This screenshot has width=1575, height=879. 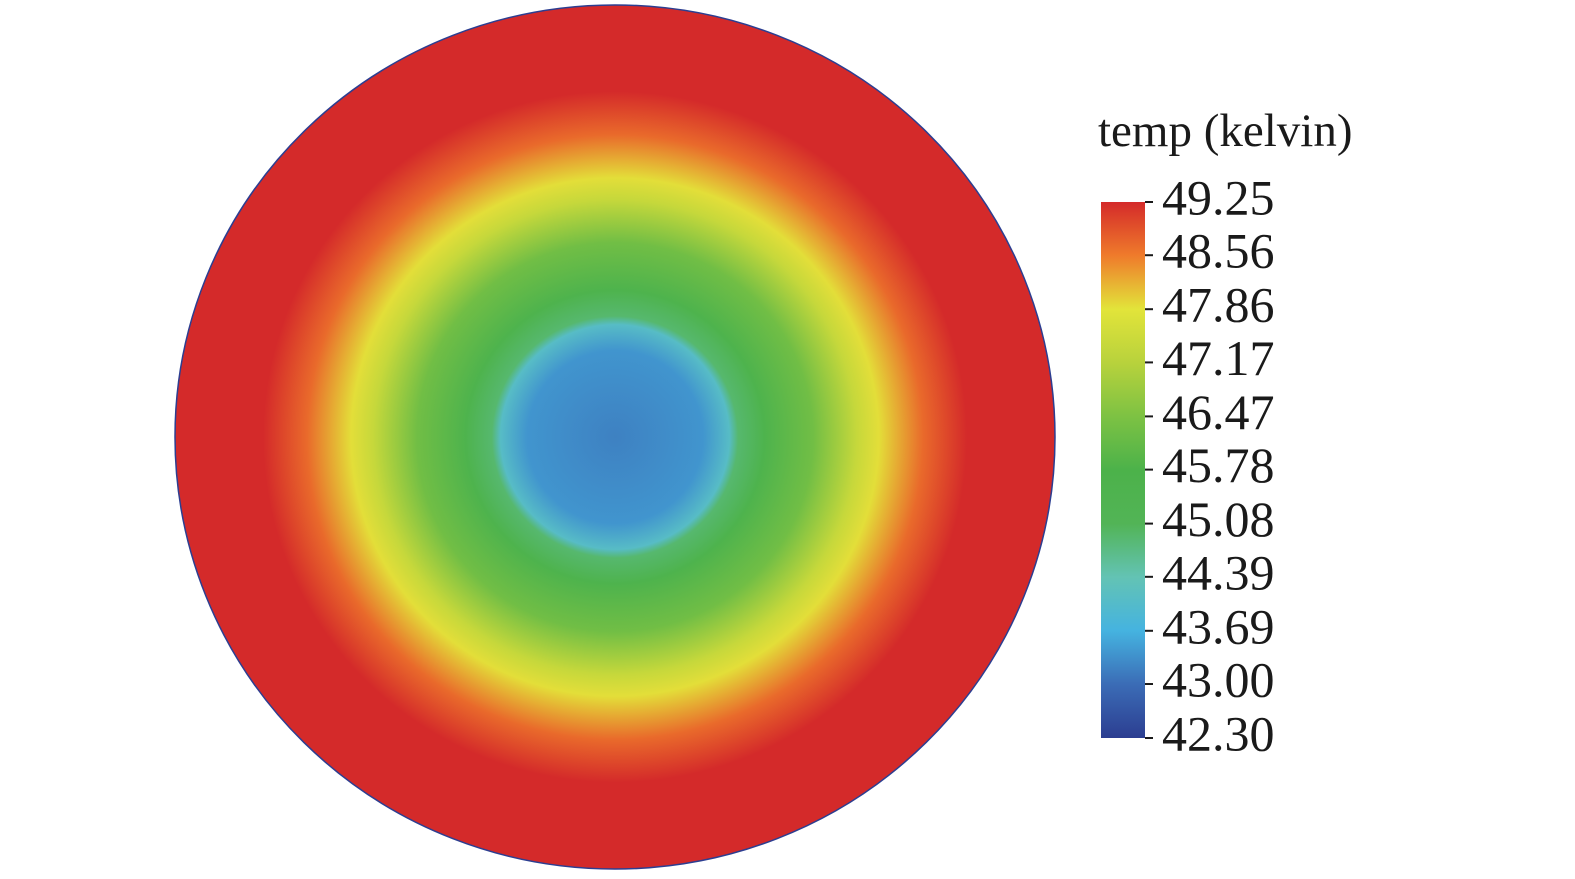 I want to click on colorbar-tick-label: 45.78, so click(x=1218, y=465).